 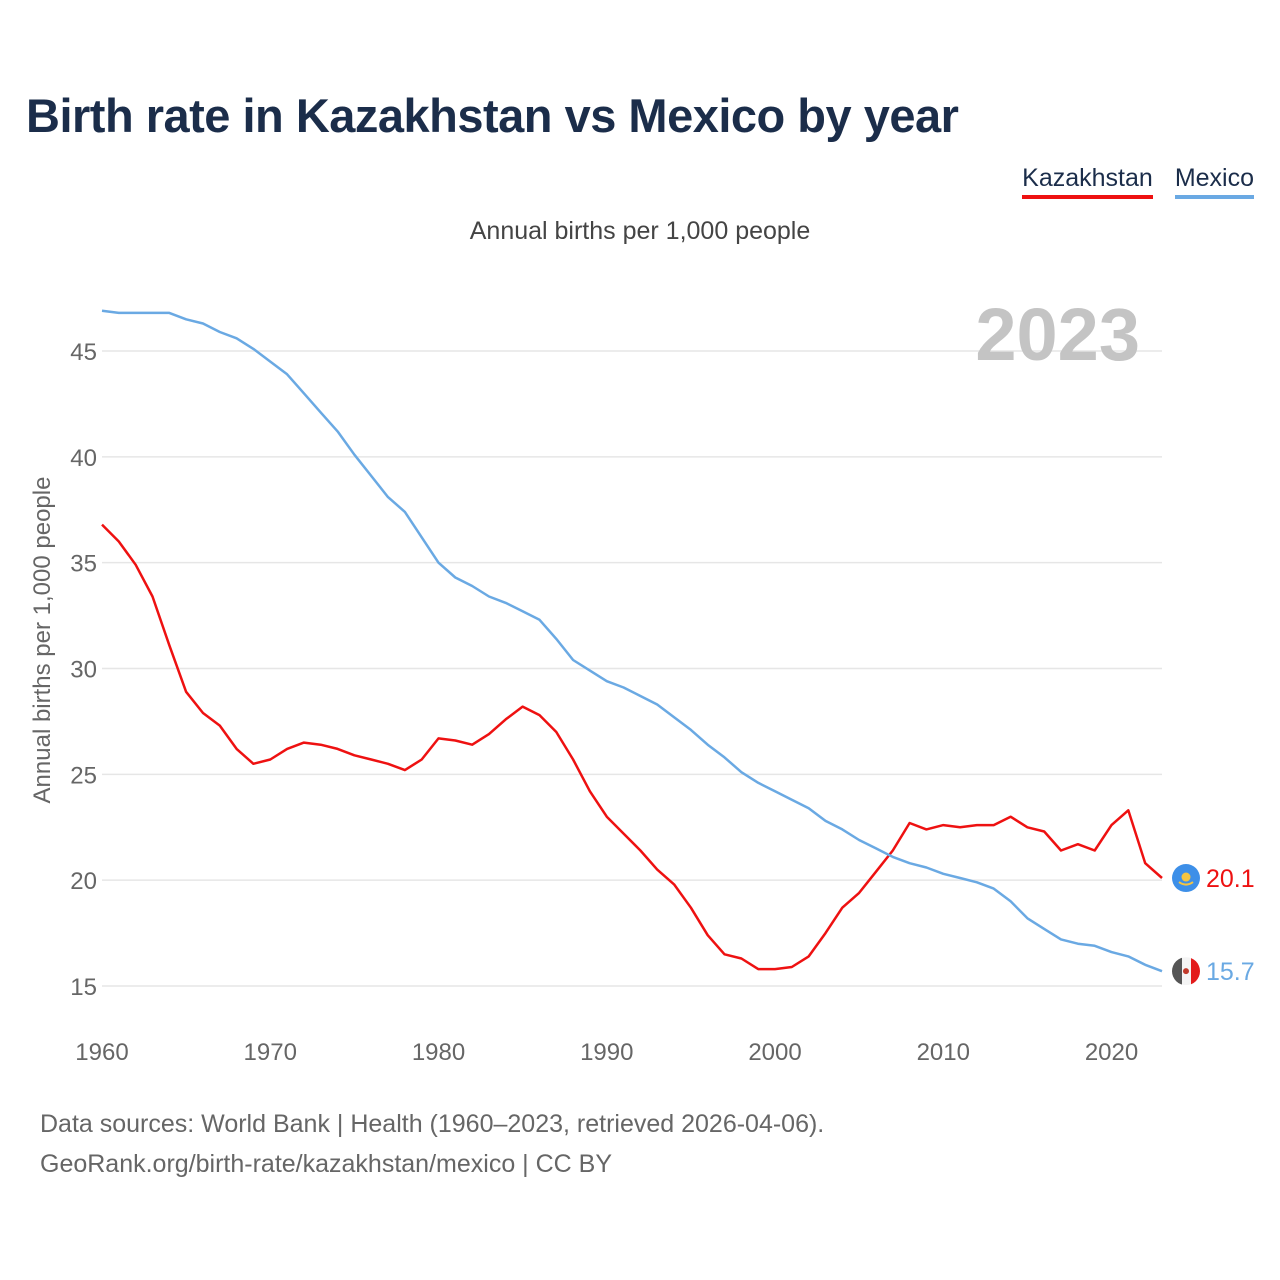 I want to click on y-tick-label: 35, so click(x=83, y=564).